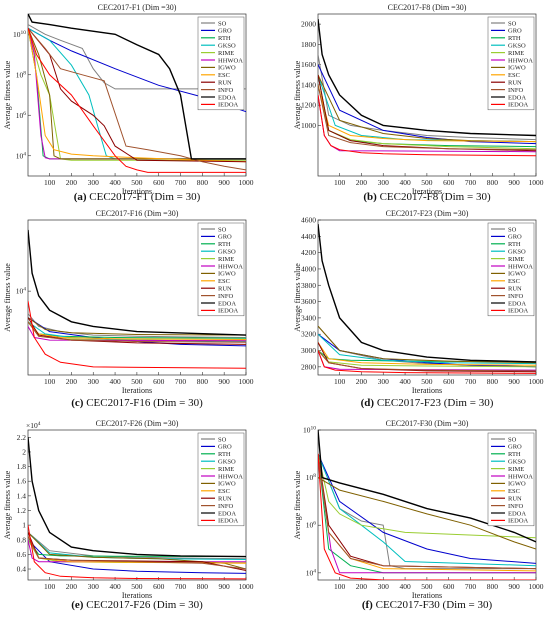  I want to click on y-tick-label: 10⁶, so click(311, 525).